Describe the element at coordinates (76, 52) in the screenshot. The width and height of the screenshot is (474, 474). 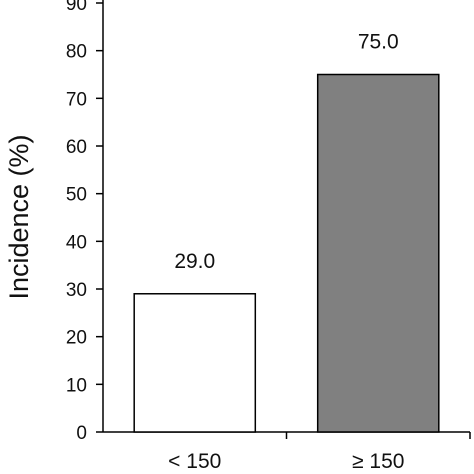
I see `y-tick-label: 80` at that location.